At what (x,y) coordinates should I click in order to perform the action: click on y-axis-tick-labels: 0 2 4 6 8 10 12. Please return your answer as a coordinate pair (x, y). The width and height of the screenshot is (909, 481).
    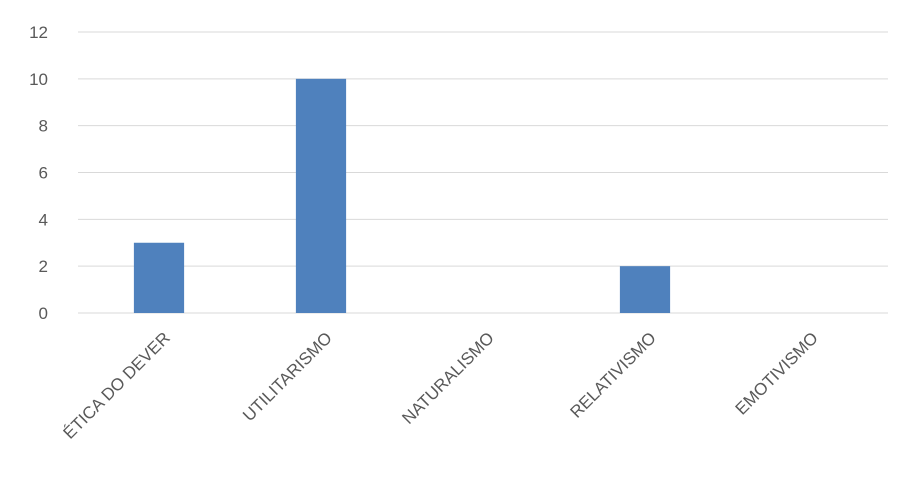
    Looking at the image, I should click on (38, 173).